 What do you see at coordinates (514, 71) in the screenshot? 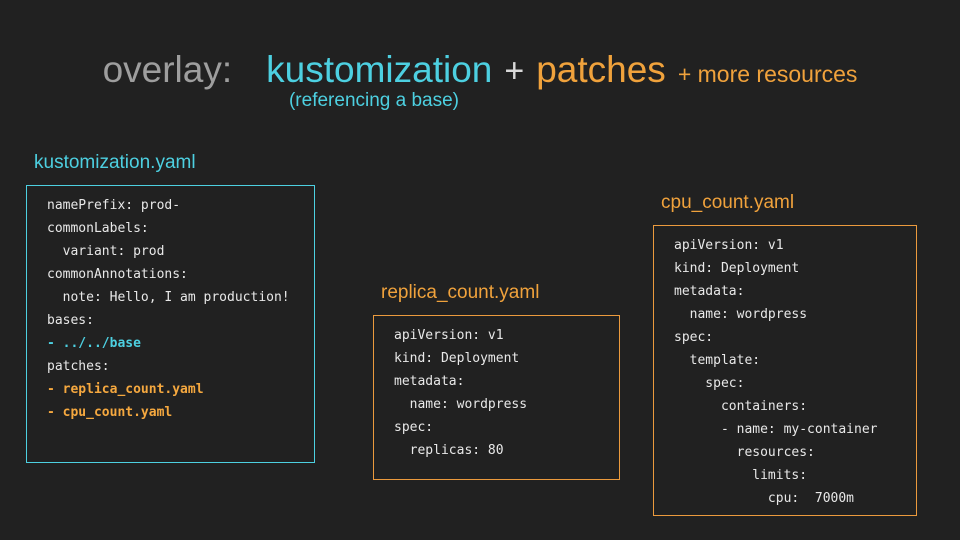
I see `title-plus-sign: +` at bounding box center [514, 71].